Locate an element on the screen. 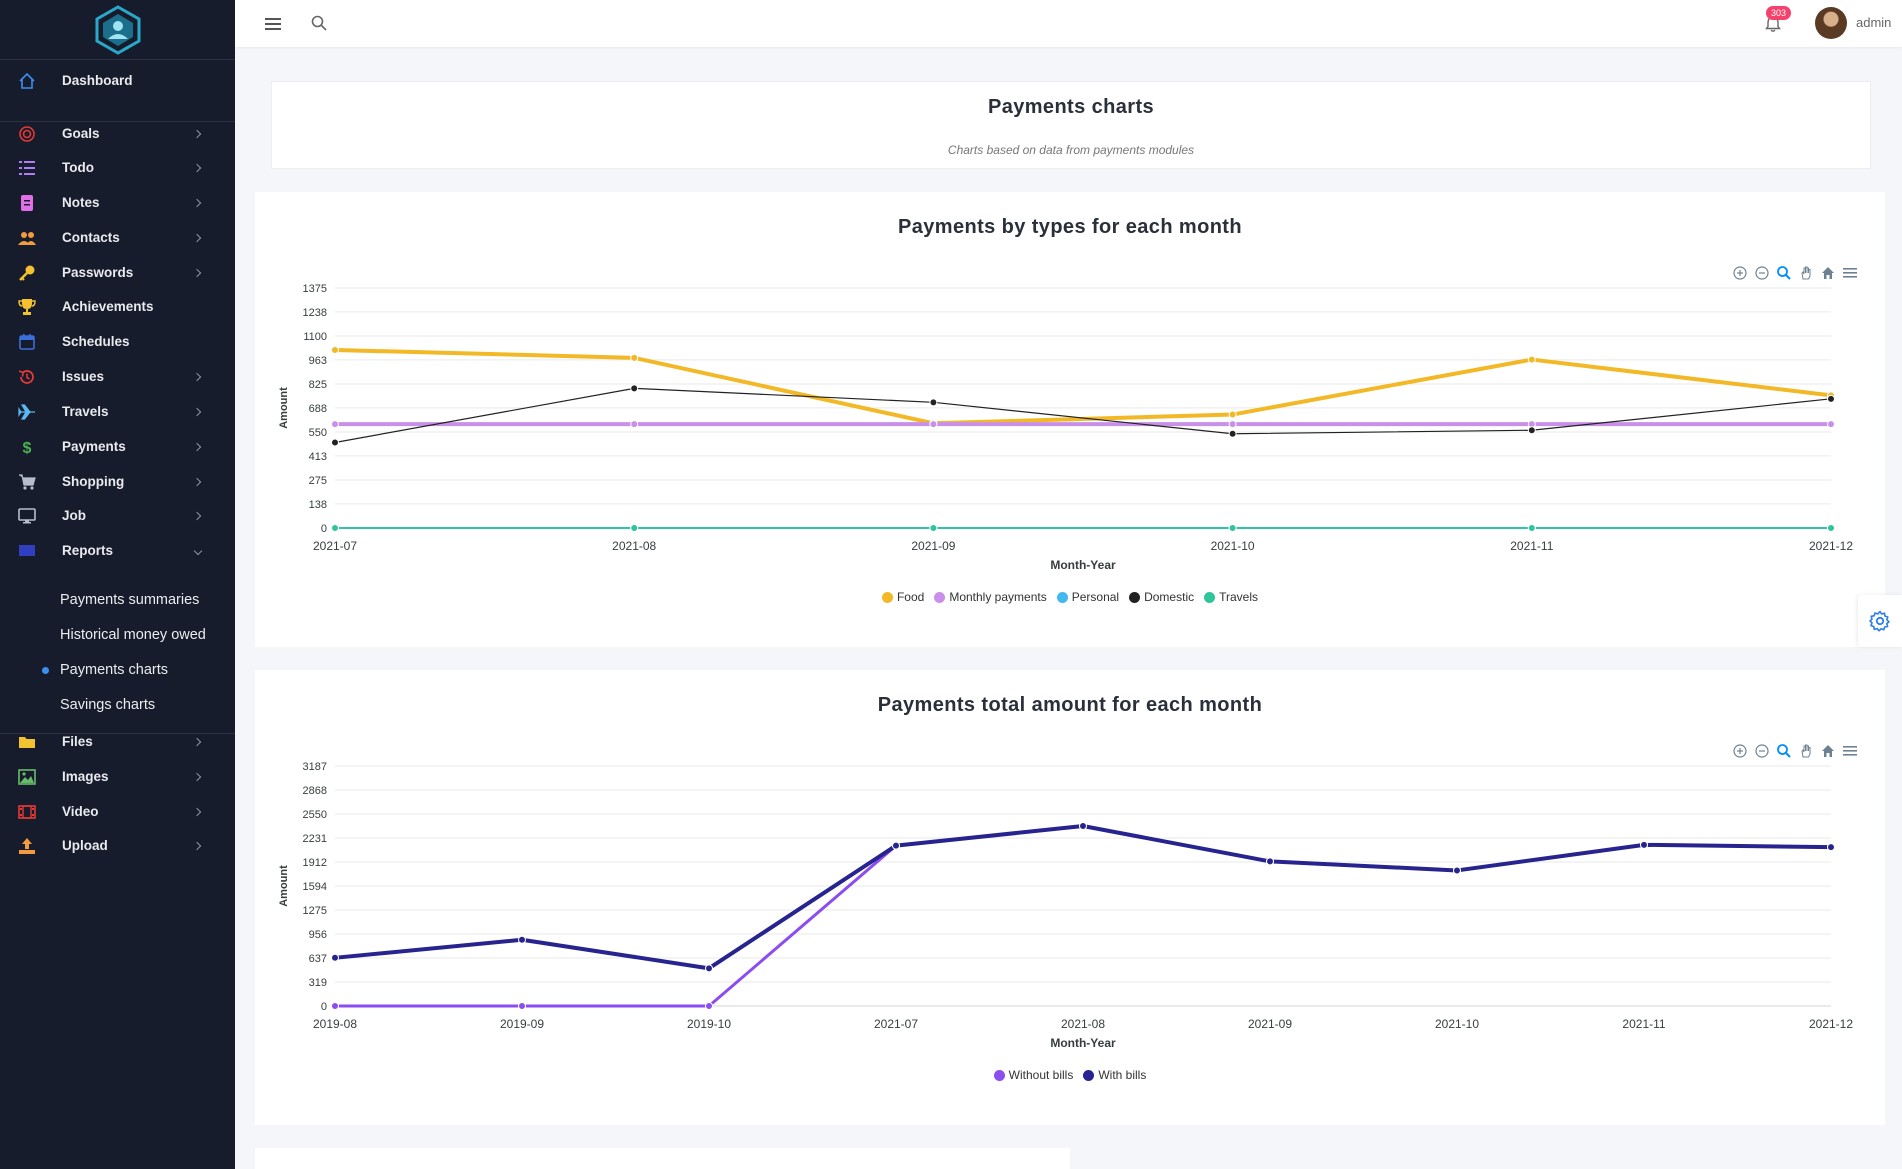  sidebar-subitem-payments-summaries: Payments summaries is located at coordinates (117, 600).